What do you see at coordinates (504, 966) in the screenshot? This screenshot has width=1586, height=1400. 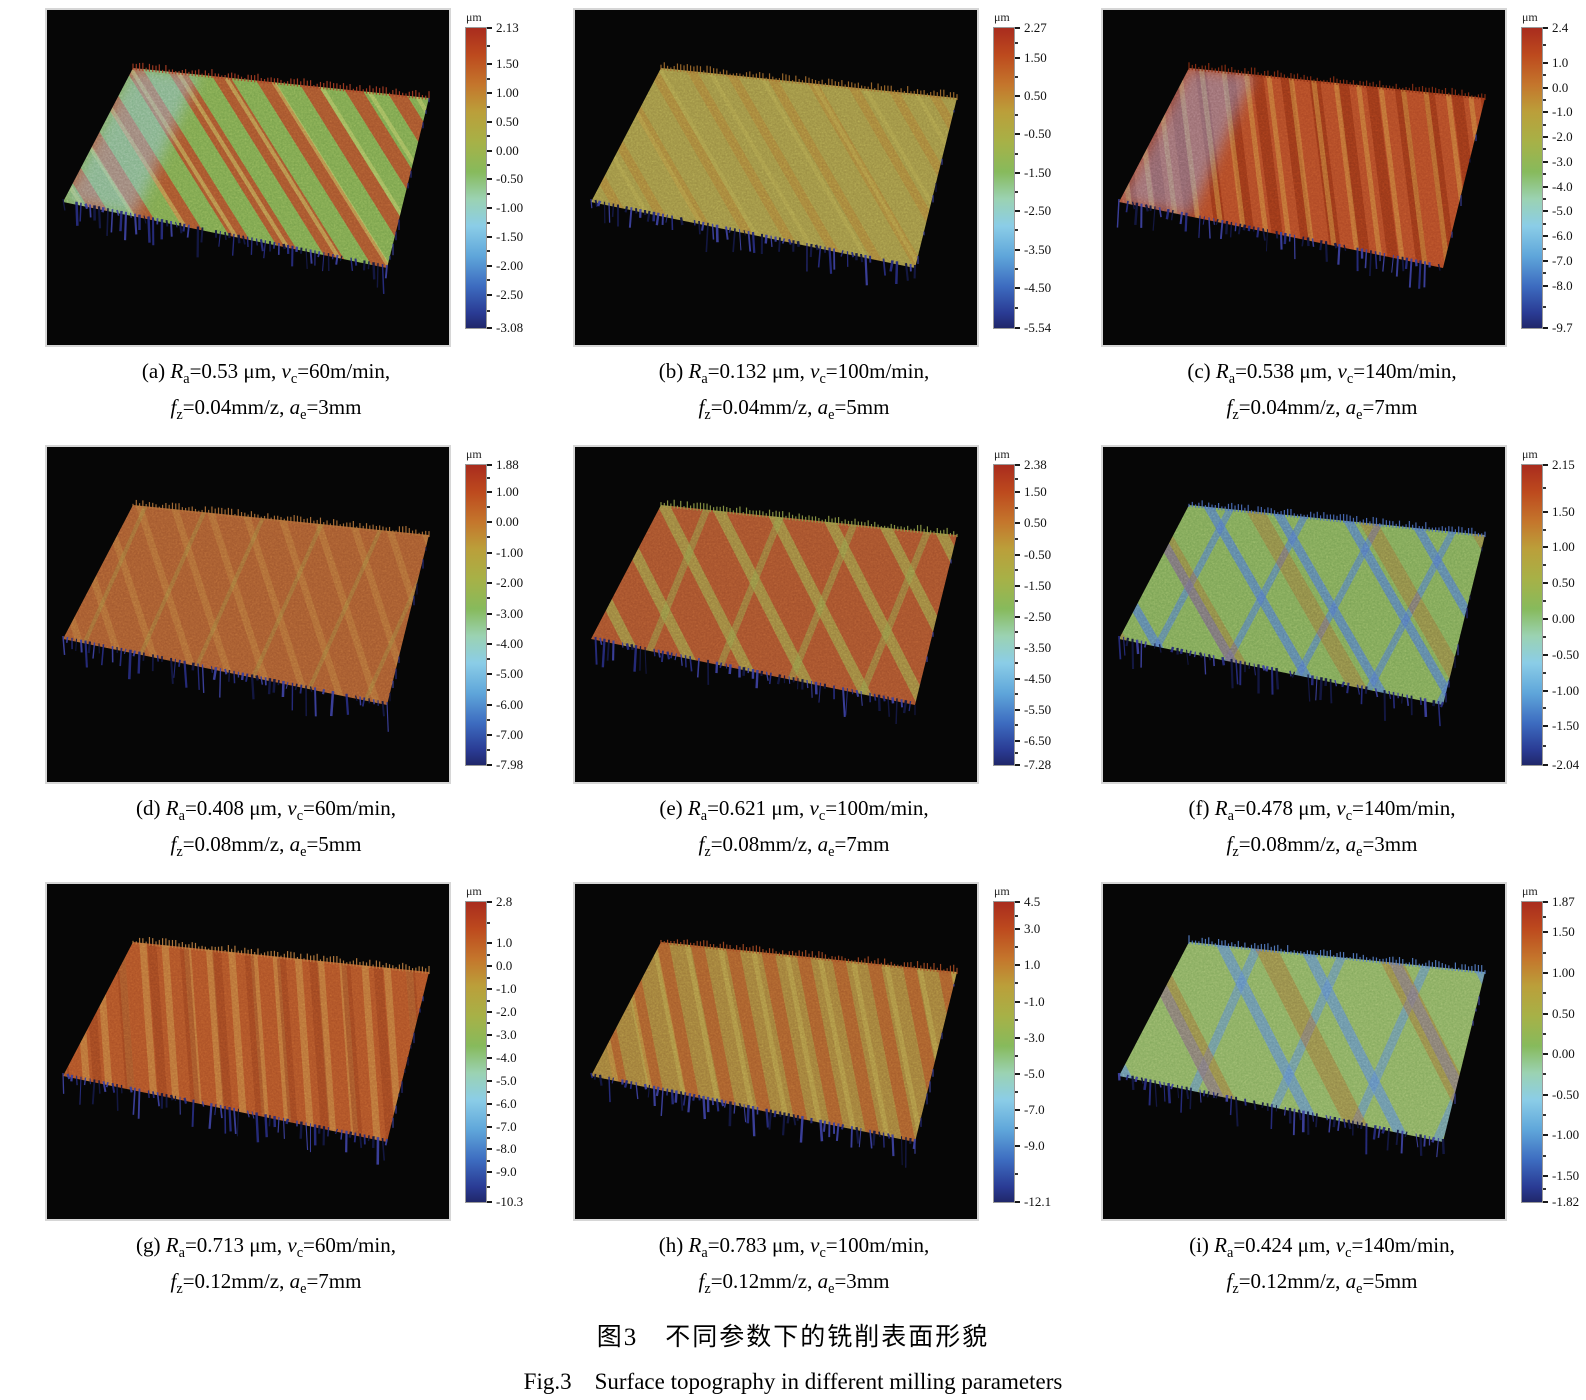 I see `colorbar-tick-label: 0.0` at bounding box center [504, 966].